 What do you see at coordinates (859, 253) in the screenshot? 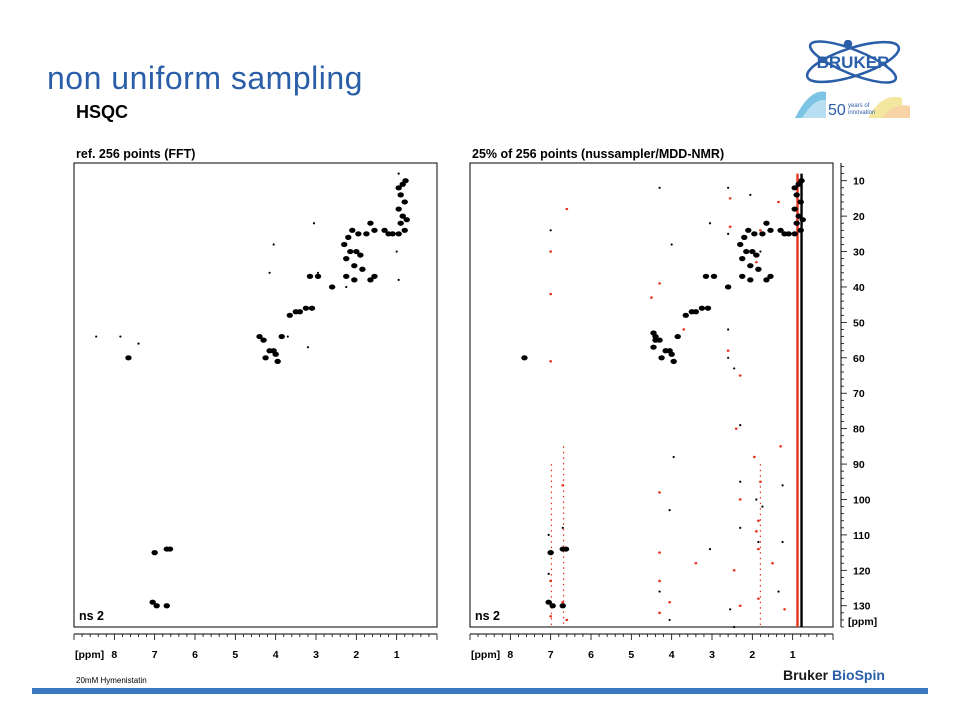
I see `y-tick-label: 30` at bounding box center [859, 253].